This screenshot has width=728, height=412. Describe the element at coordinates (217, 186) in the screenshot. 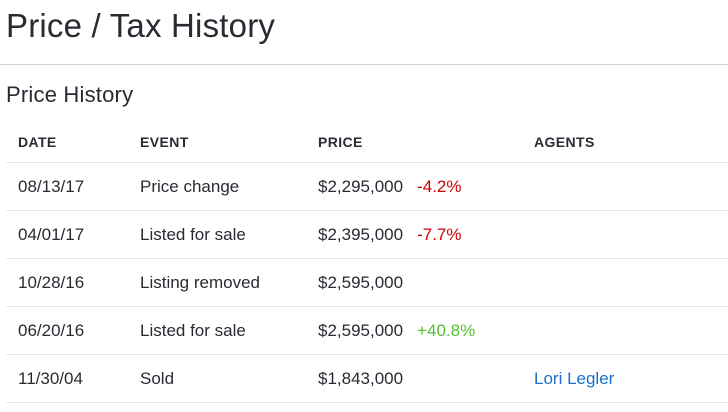

I see `cell-event: Price change` at that location.